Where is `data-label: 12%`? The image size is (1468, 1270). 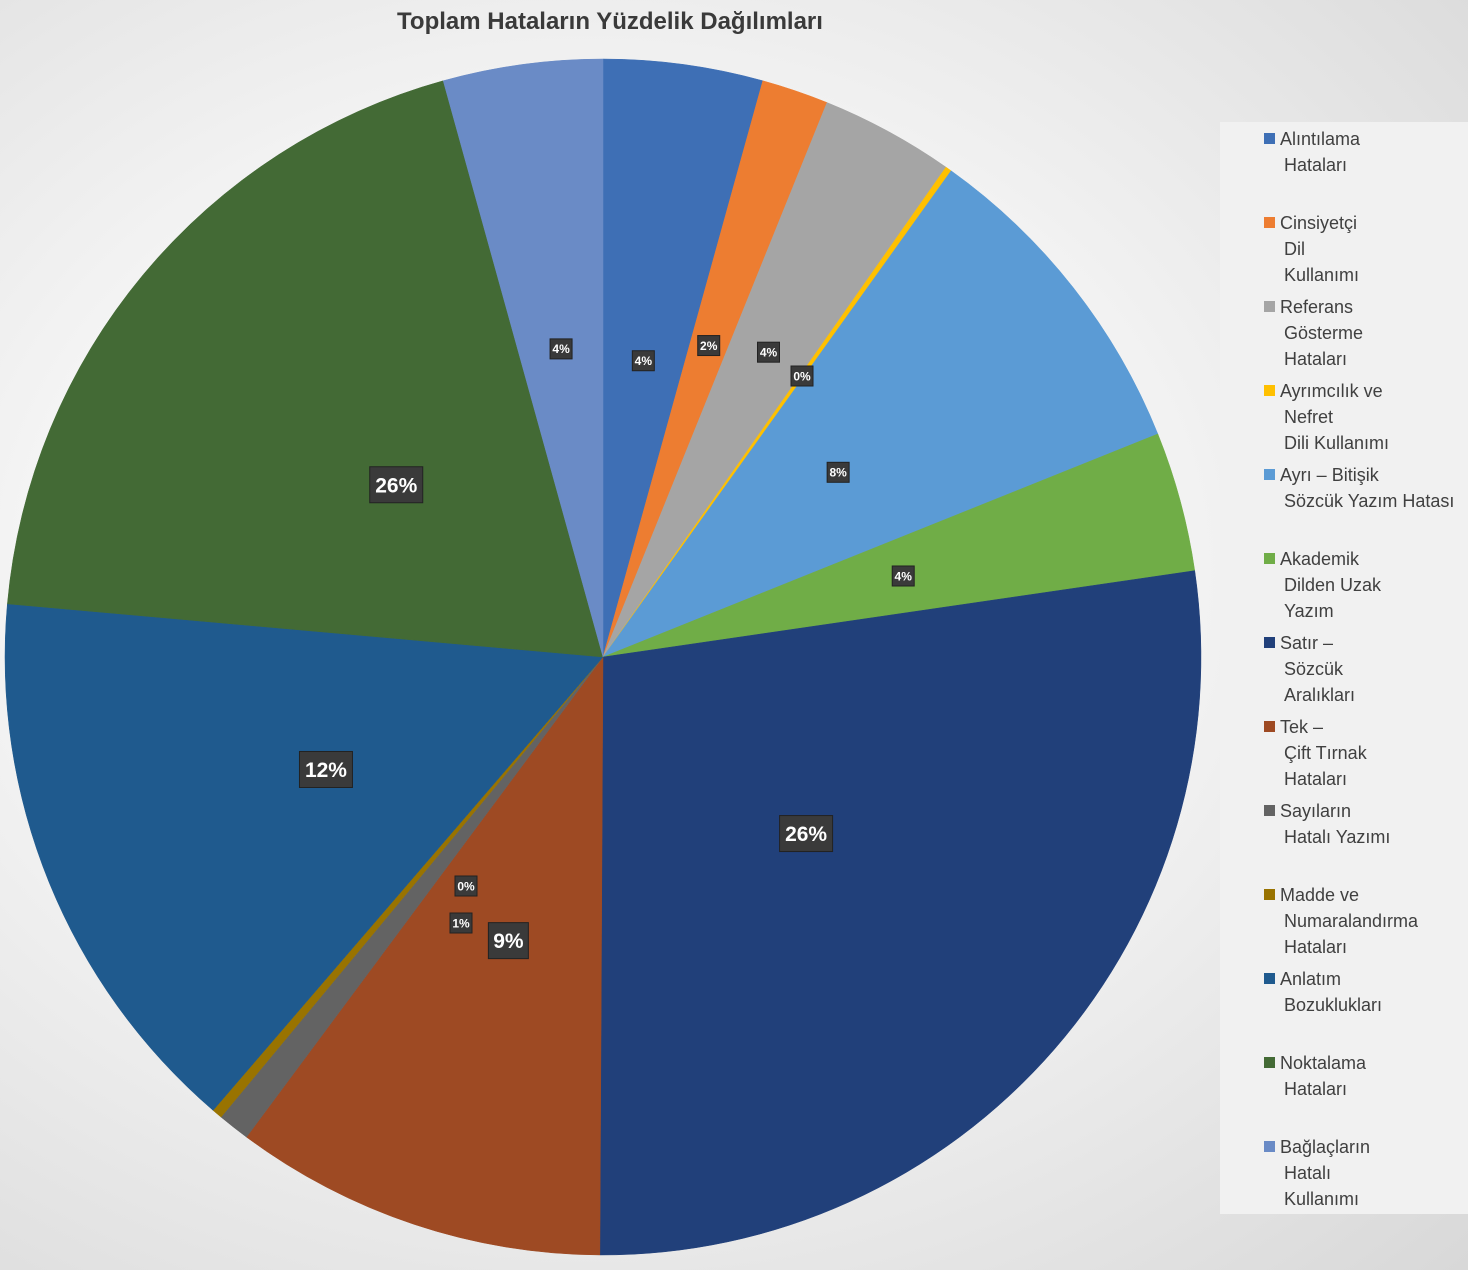
data-label: 12% is located at coordinates (325, 769).